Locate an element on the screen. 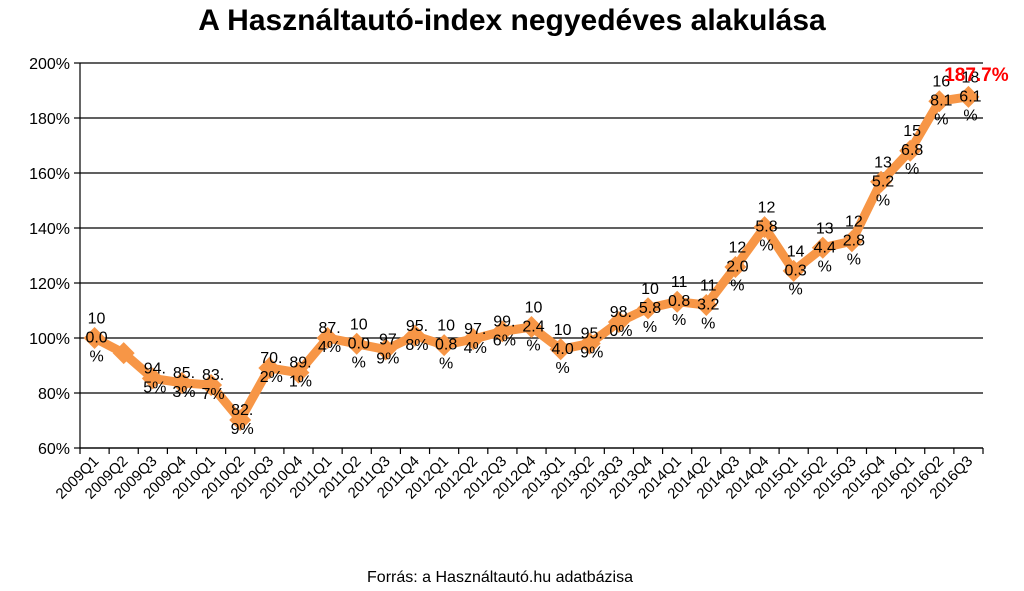 The height and width of the screenshot is (591, 1024). data-label: 16 8.1% is located at coordinates (941, 101).